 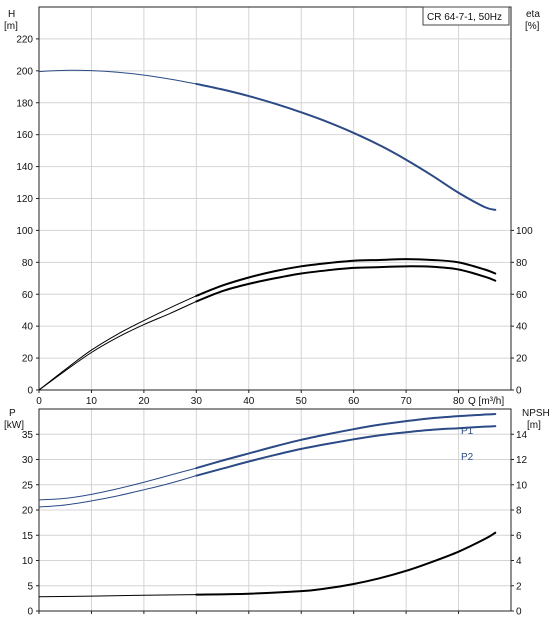 I want to click on y2-tick-label: 6, so click(x=519, y=536).